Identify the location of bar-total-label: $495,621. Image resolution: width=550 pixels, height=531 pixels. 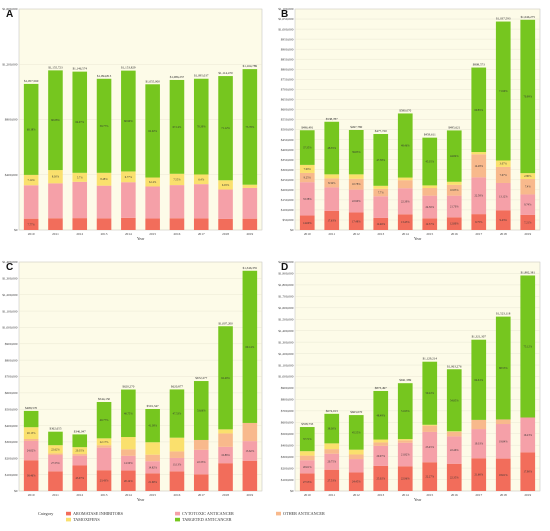
(454, 127).